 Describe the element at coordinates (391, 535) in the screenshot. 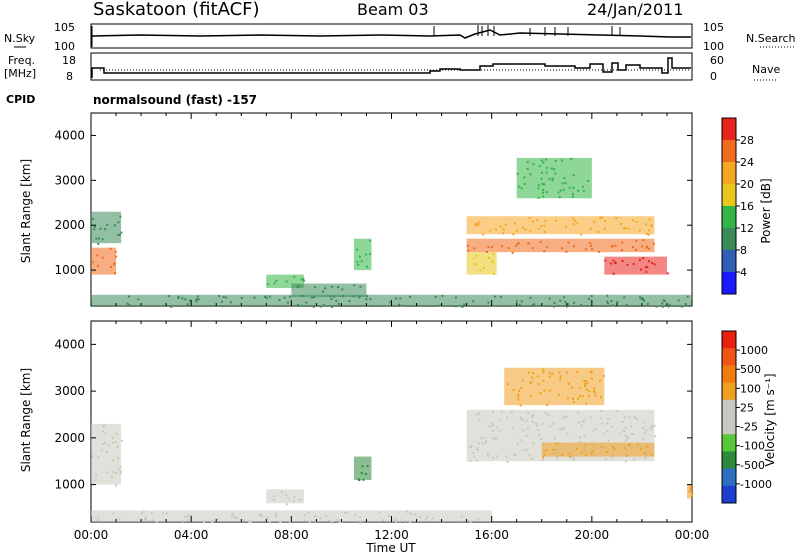

I see `time-tick-label: 12:00` at that location.